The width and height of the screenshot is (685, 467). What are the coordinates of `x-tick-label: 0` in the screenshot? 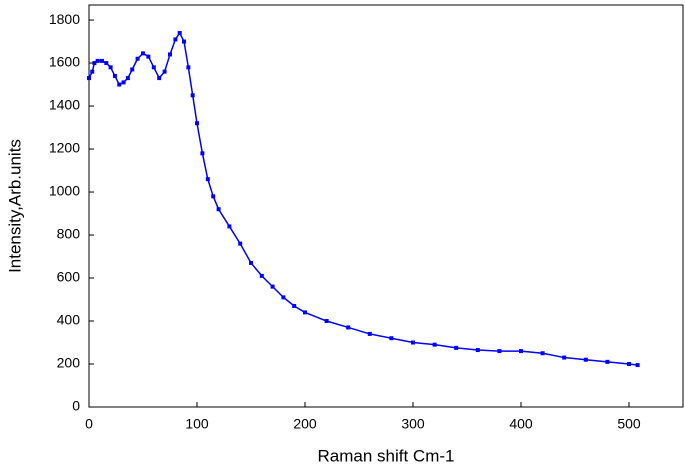 It's located at (89, 424).